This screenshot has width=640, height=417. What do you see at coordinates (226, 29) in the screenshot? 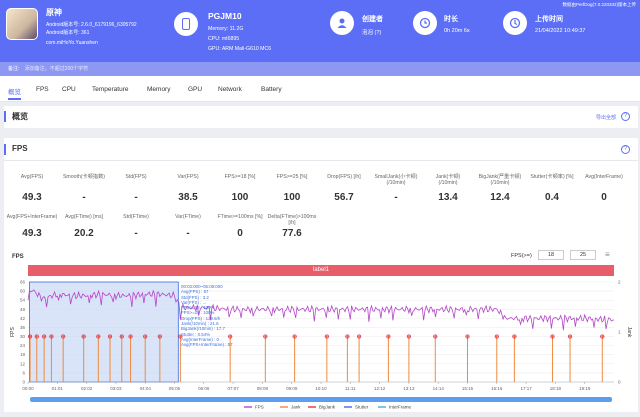
I see `device-memory: Memory: 11.2G` at bounding box center [226, 29].